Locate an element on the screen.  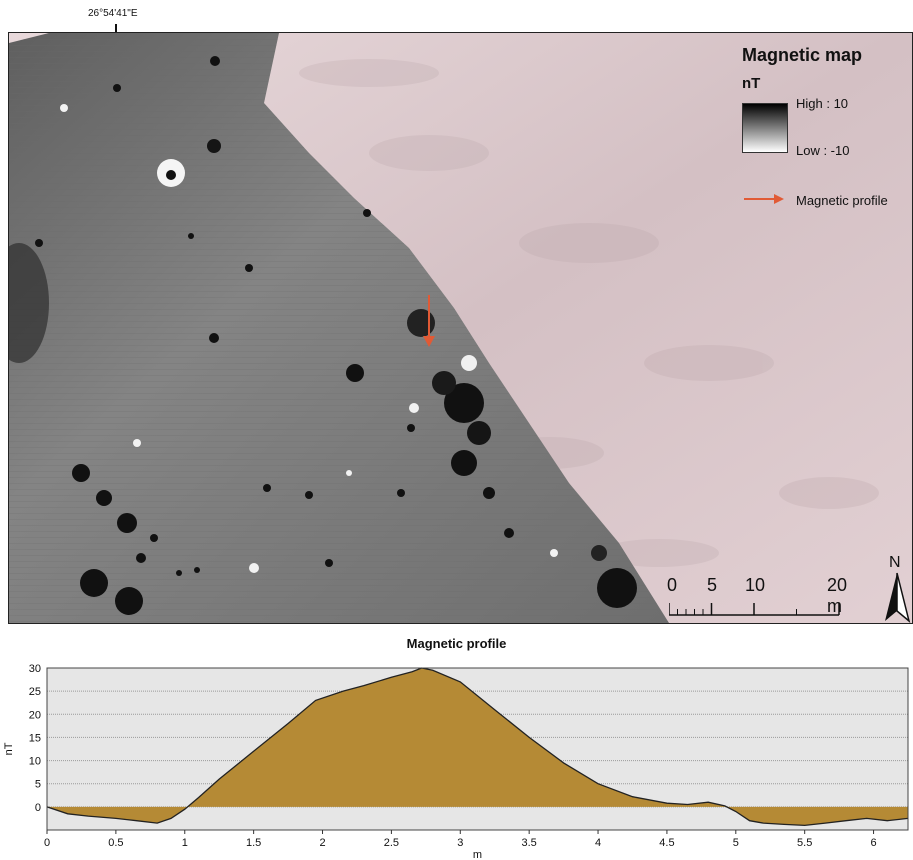
y-tick-label: 10 is located at coordinates (35, 762).